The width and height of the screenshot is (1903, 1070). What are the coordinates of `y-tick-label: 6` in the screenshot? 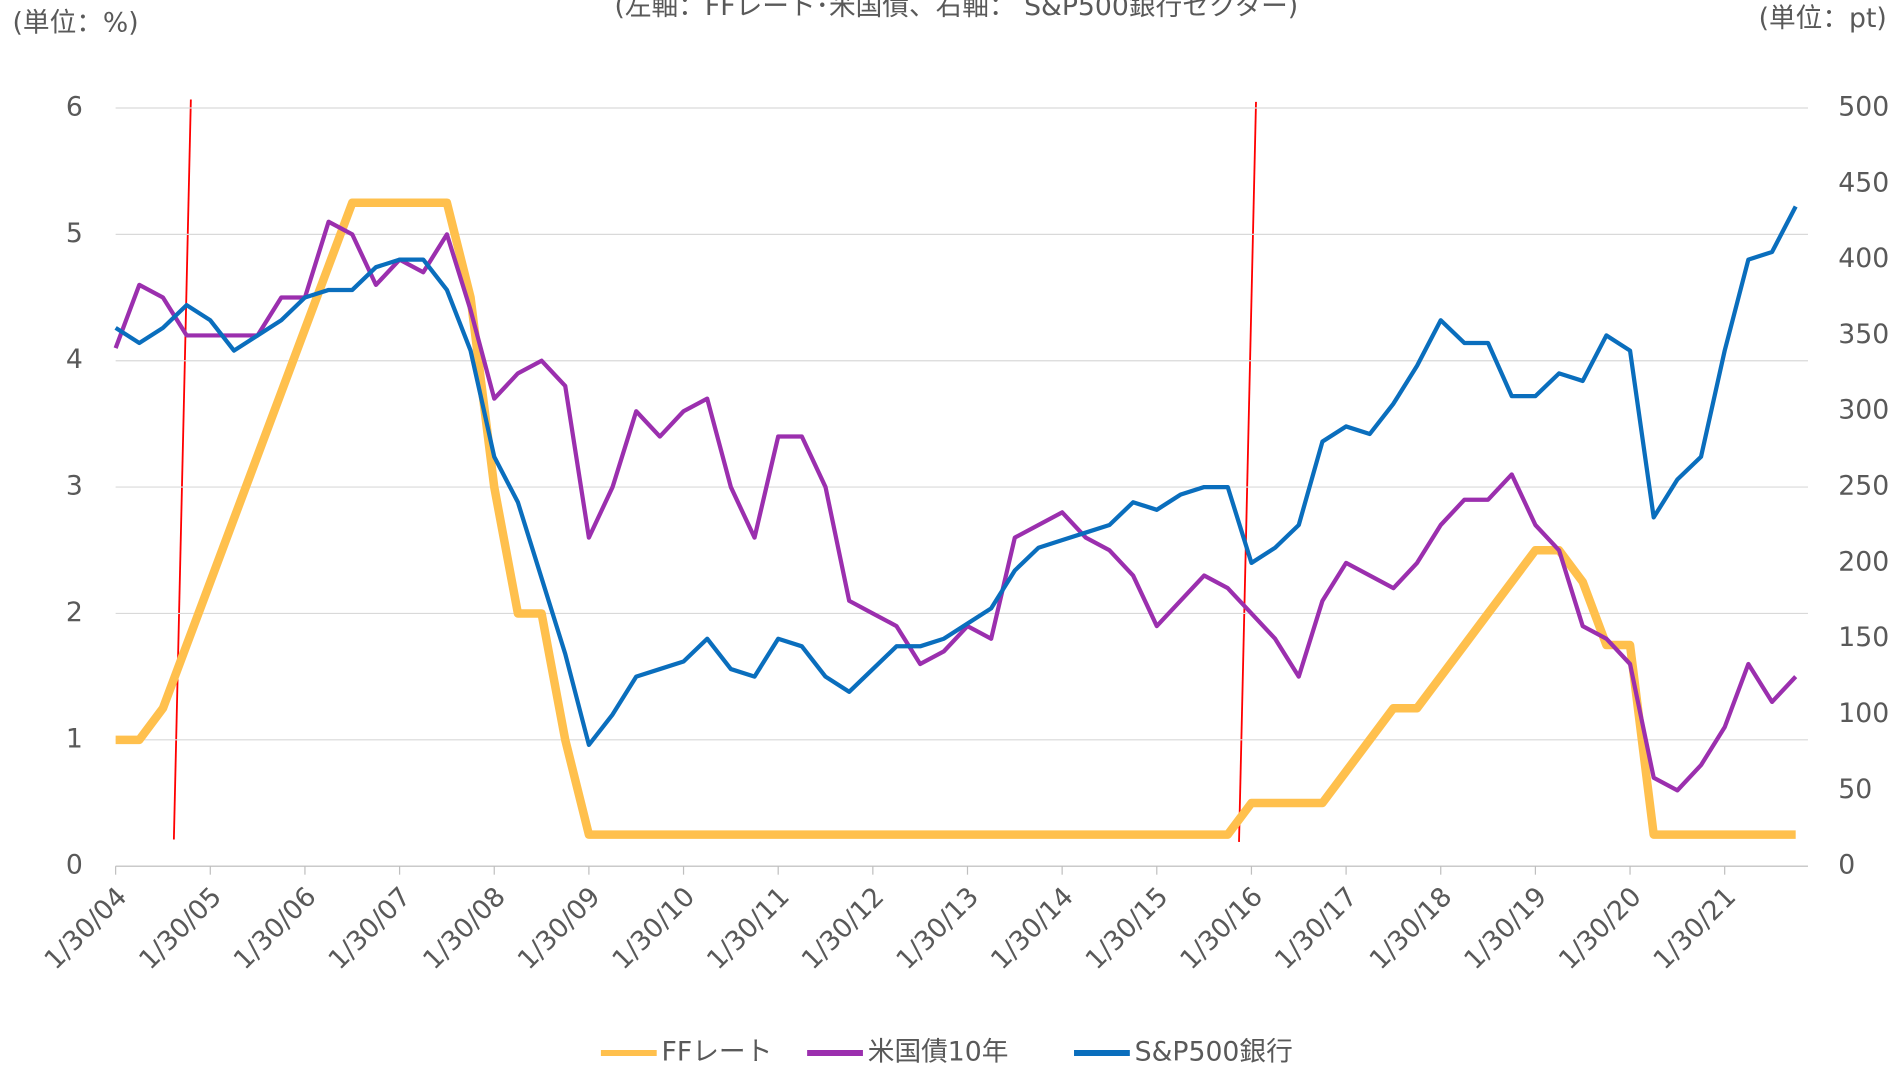 It's located at (74, 106).